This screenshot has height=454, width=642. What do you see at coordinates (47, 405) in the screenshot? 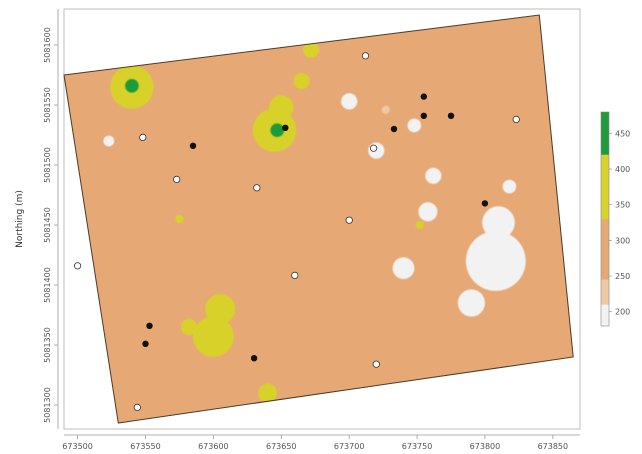
I see `y-tick-label: 5081300` at bounding box center [47, 405].